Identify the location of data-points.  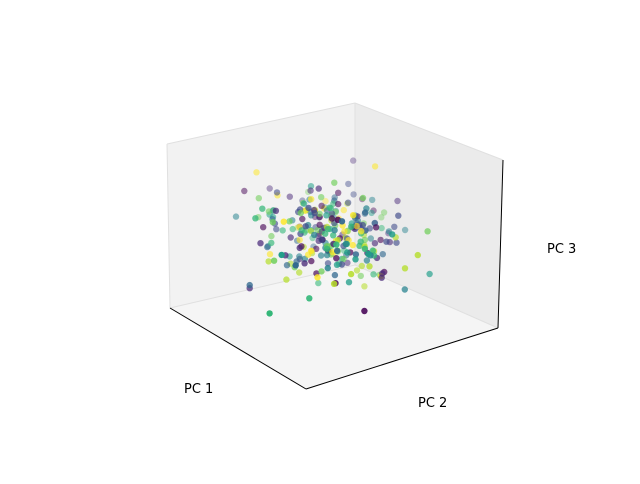
(332, 237).